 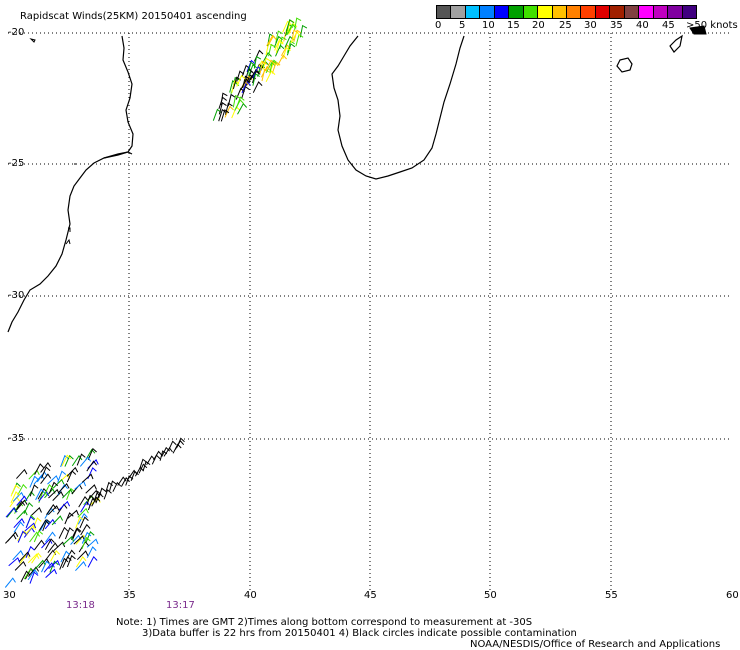 I want to click on pass-time-label: 13:17, so click(x=180, y=605).